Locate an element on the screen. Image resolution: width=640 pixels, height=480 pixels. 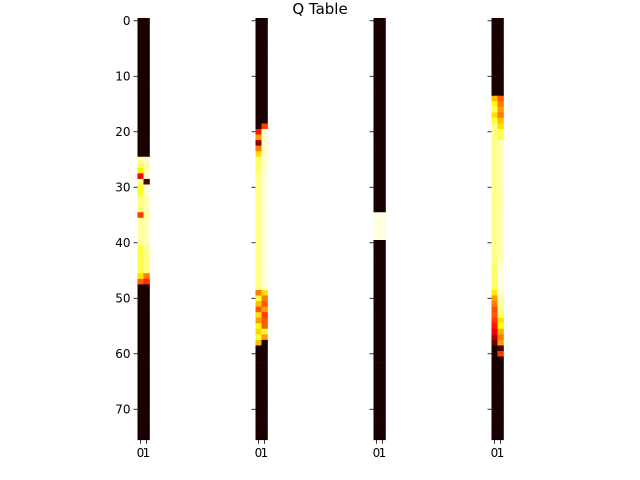
y-tick-label: 60 is located at coordinates (122, 354).